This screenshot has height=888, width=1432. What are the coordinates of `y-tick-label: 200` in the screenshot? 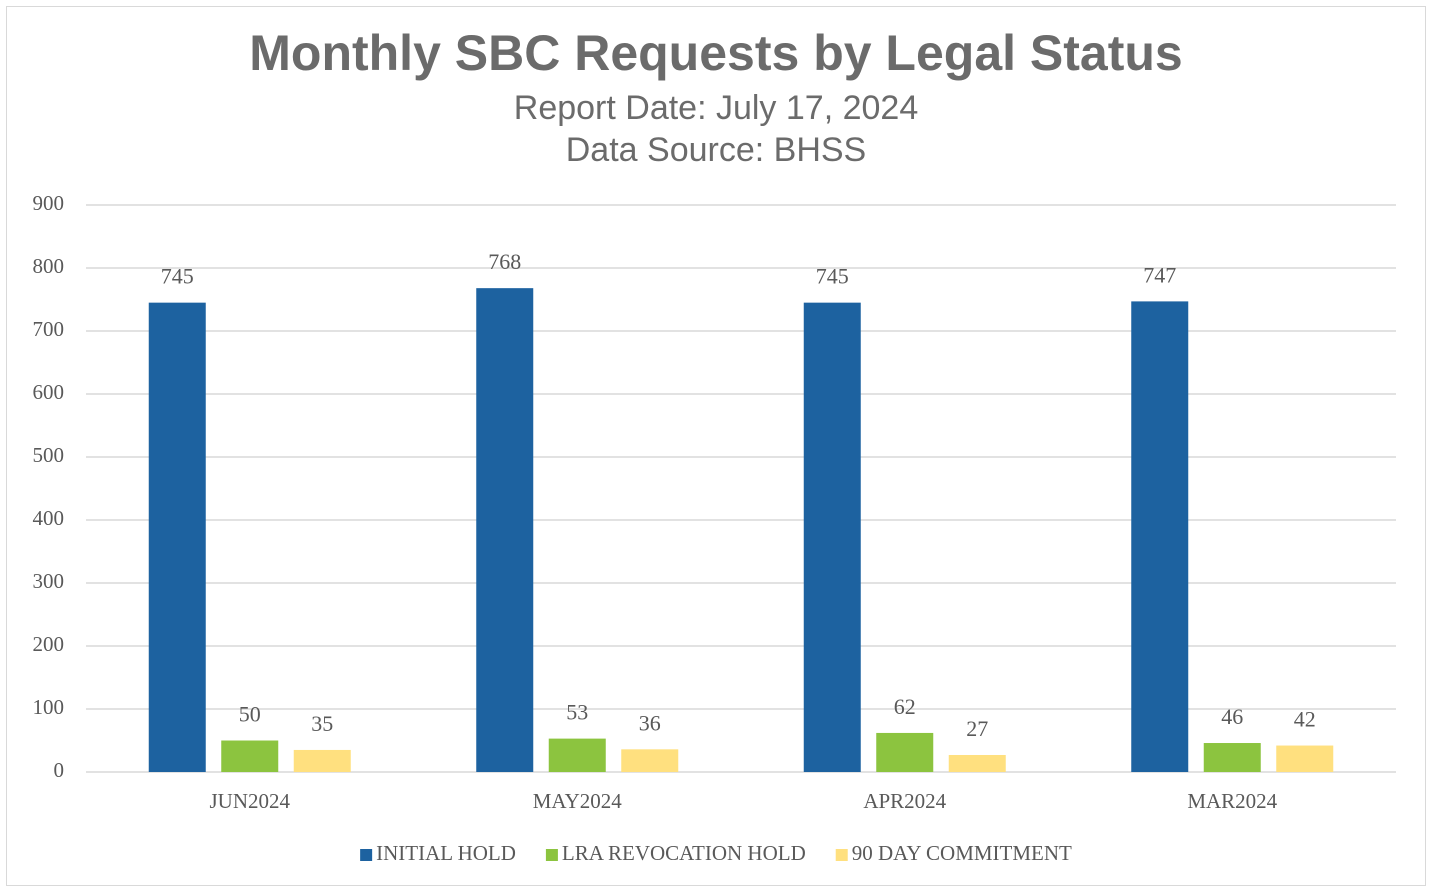 It's located at (49, 644).